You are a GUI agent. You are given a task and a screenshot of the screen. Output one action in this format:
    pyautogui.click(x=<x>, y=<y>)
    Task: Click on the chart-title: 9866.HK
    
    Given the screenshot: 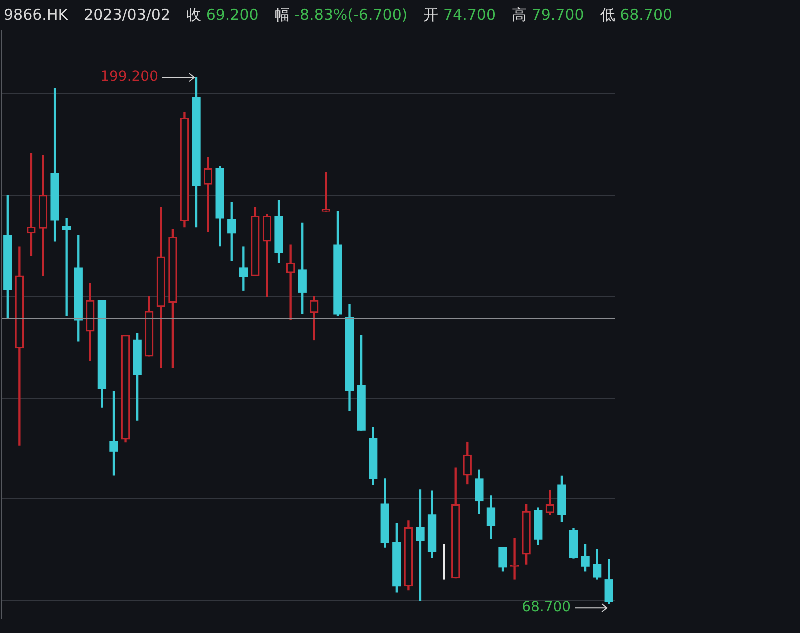 What is the action you would take?
    pyautogui.click(x=36, y=15)
    